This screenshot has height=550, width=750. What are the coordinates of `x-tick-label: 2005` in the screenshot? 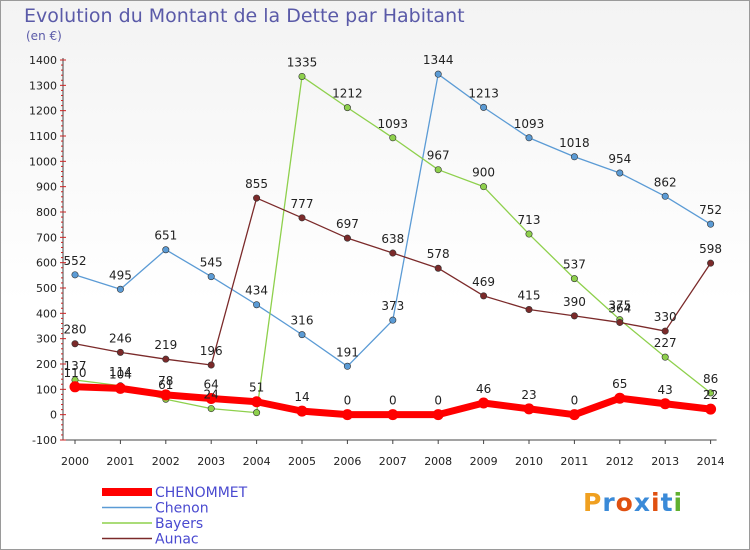 It's located at (302, 461).